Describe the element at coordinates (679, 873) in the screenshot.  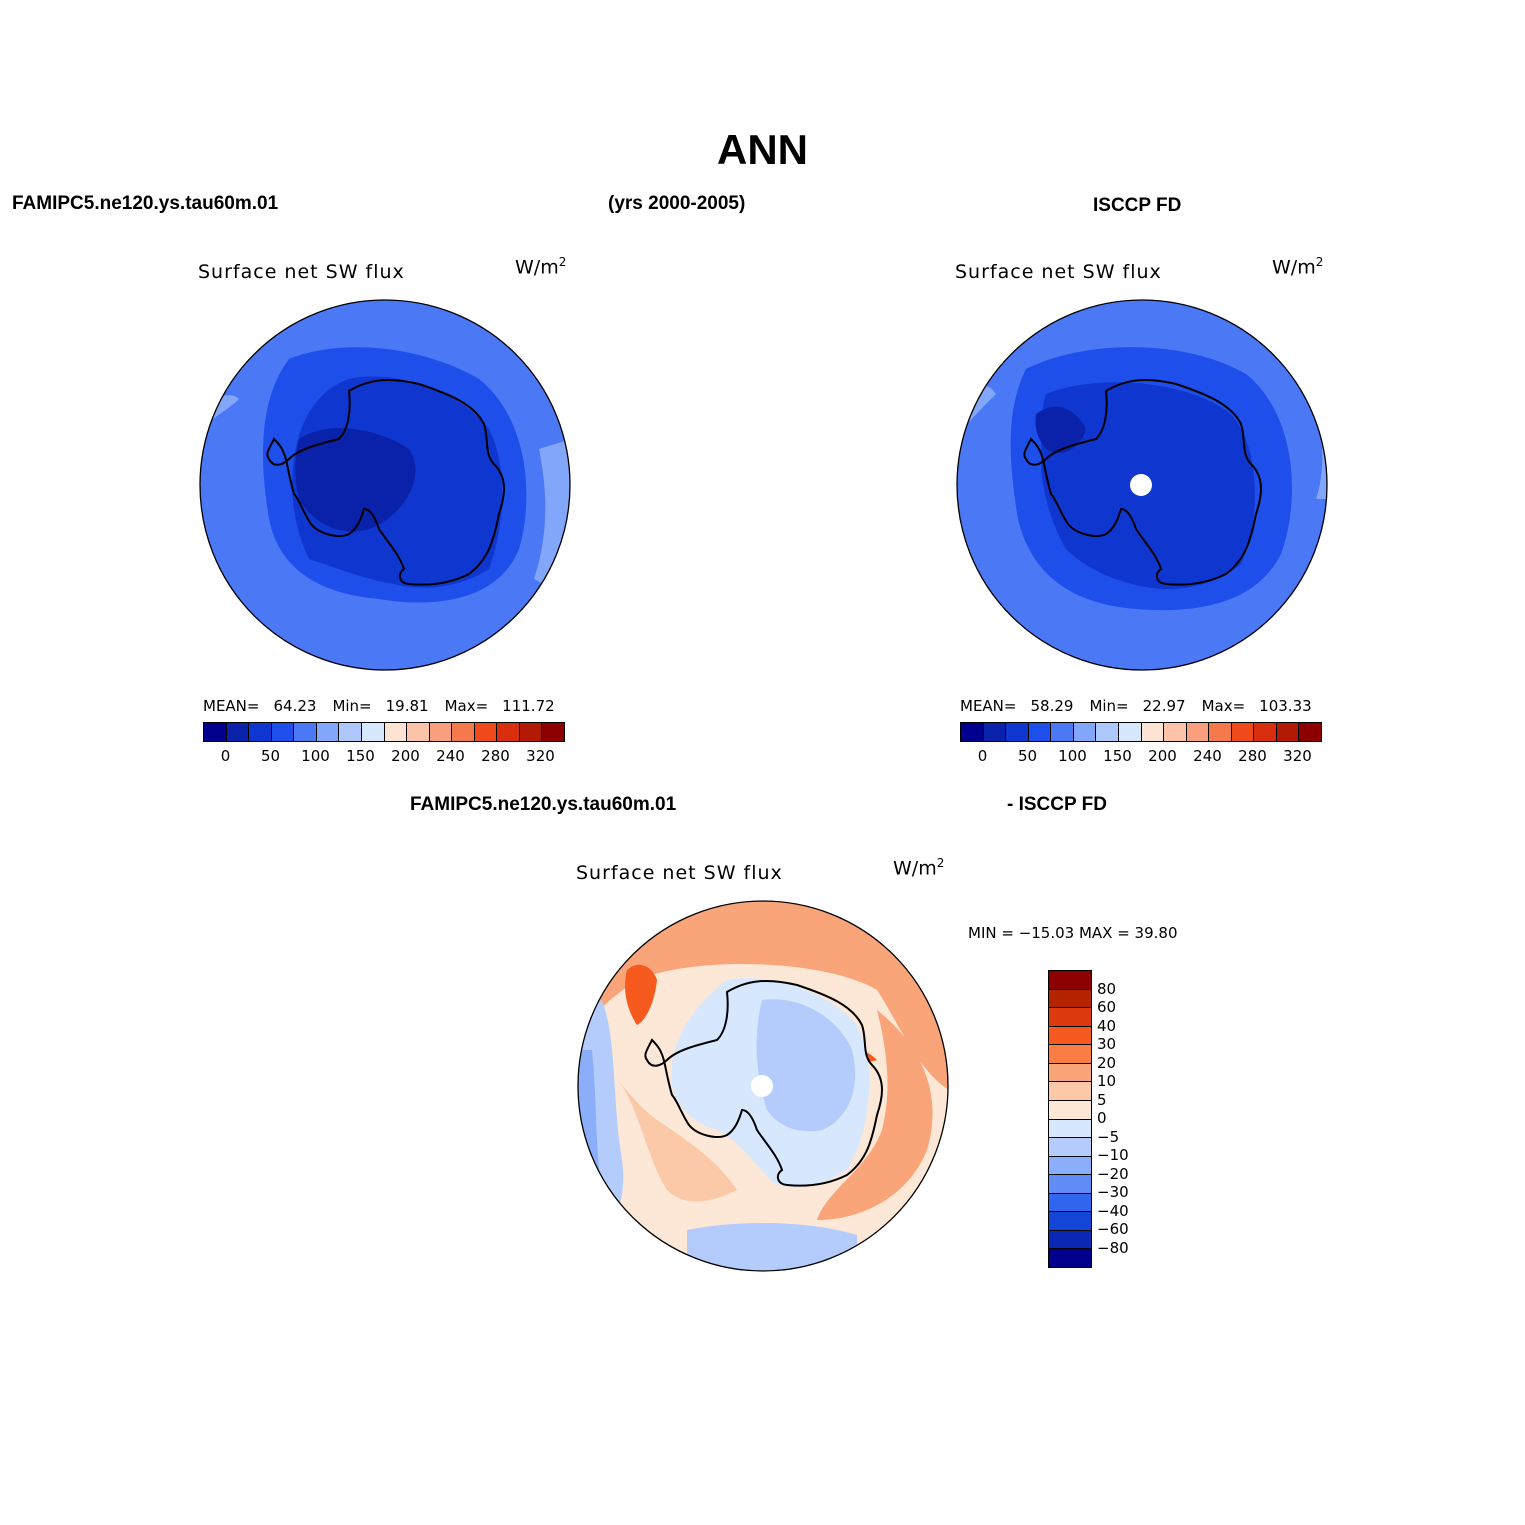
I see `diff-panel-title: Surface net SW flux` at that location.